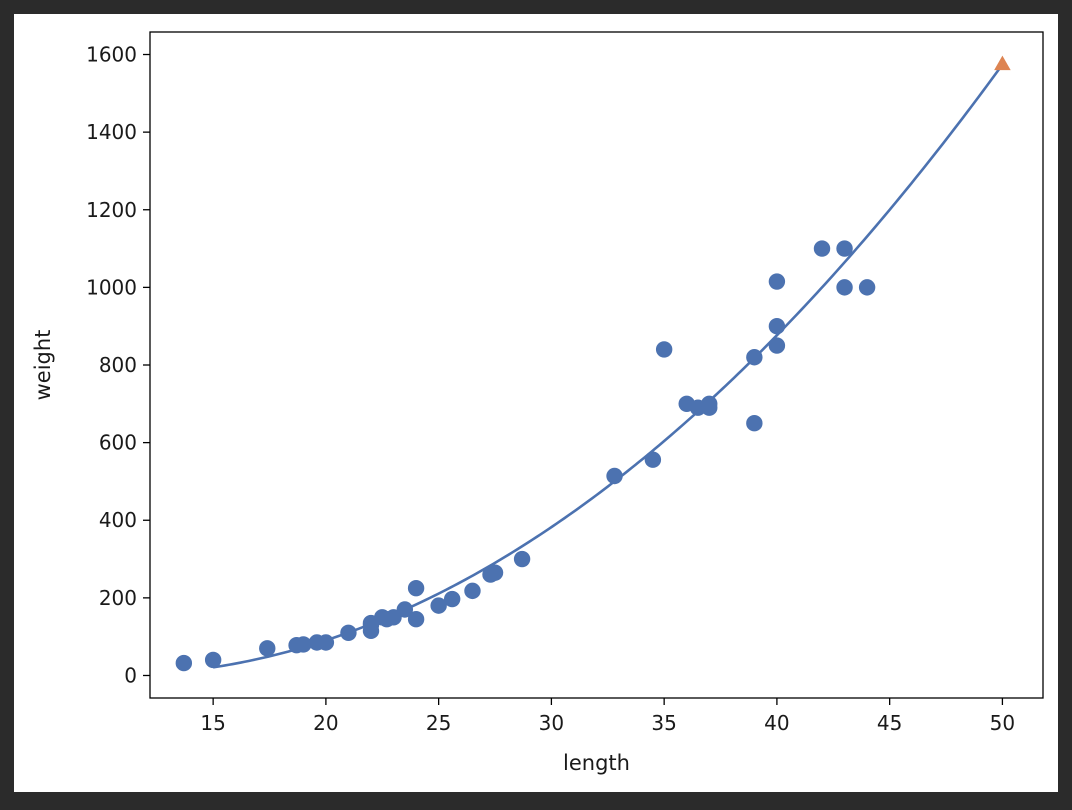  Describe the element at coordinates (111, 210) in the screenshot. I see `y-tick-label: 1200` at that location.